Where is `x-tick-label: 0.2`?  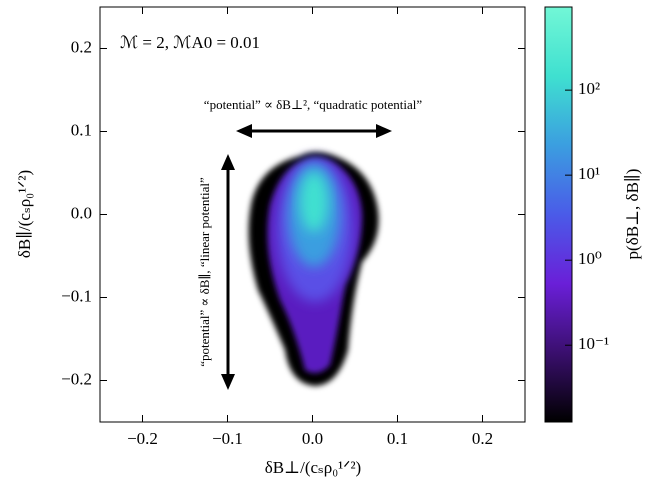
x-tick-label: 0.2 is located at coordinates (482, 438).